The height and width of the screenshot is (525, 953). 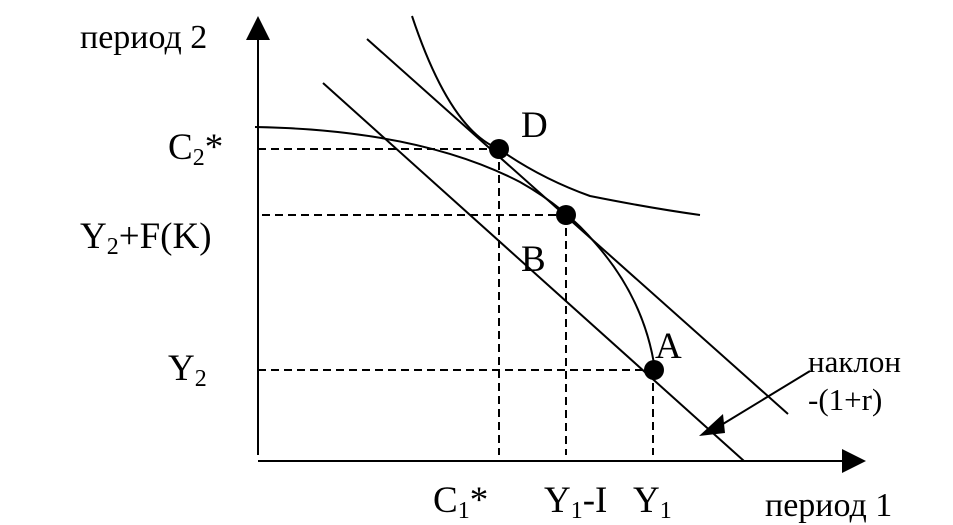 I want to click on slope-pointer-arrow-icon, so click(x=712, y=425).